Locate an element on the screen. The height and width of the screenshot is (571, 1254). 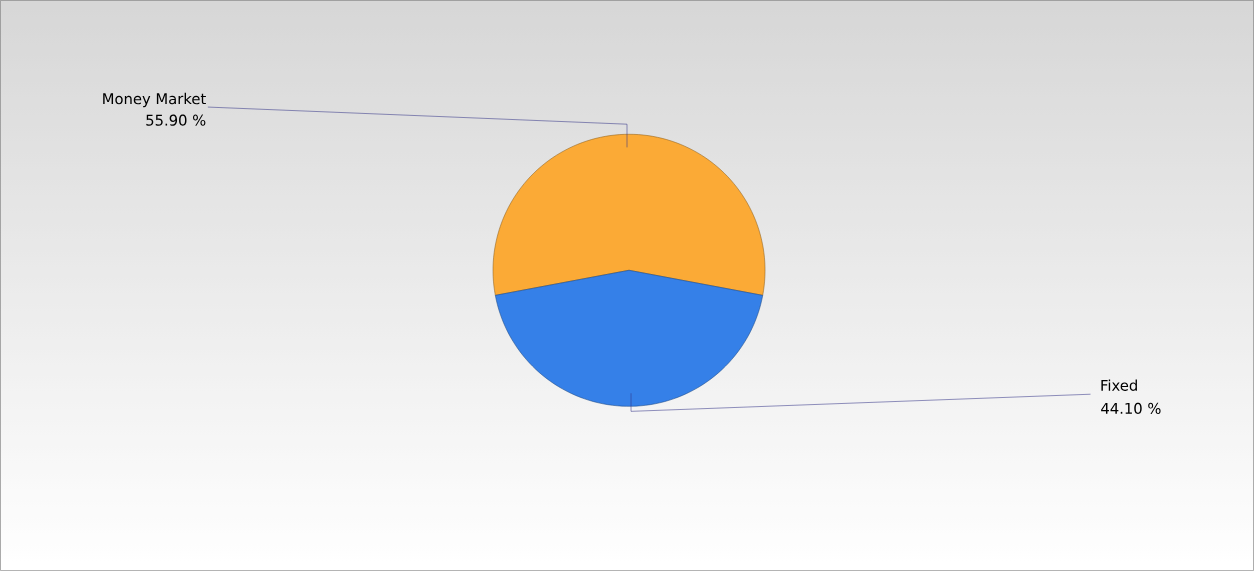
data-label: 55.90 % is located at coordinates (176, 120).